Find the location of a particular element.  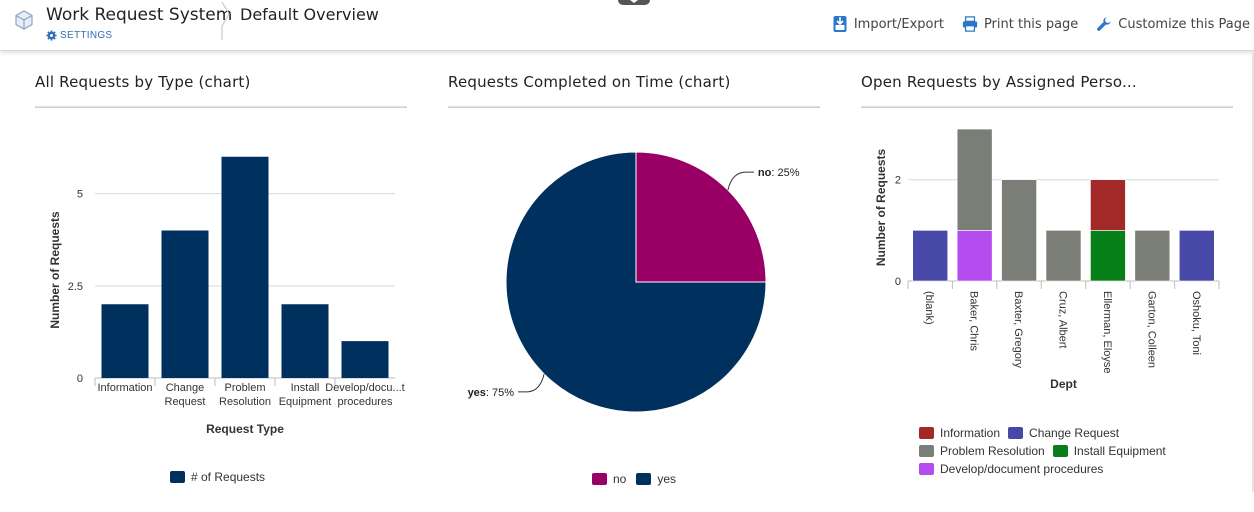

legend-item: # of Requests is located at coordinates (217, 477).